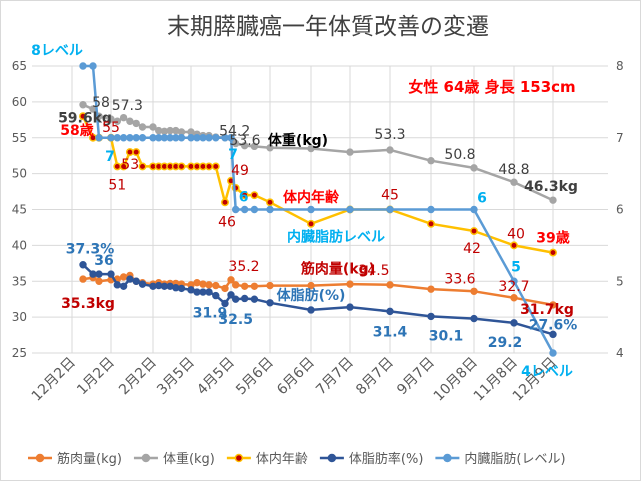 This screenshot has height=485, width=641. What do you see at coordinates (111, 128) in the screenshot?
I see `data-label: 55` at bounding box center [111, 128].